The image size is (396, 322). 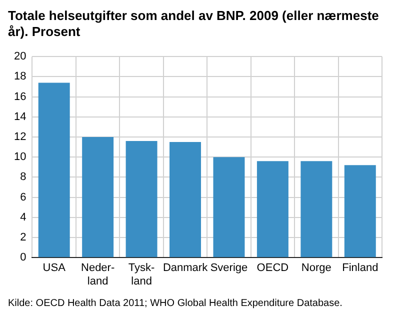 What do you see at coordinates (20, 116) in the screenshot?
I see `y-tick-label: 14` at bounding box center [20, 116].